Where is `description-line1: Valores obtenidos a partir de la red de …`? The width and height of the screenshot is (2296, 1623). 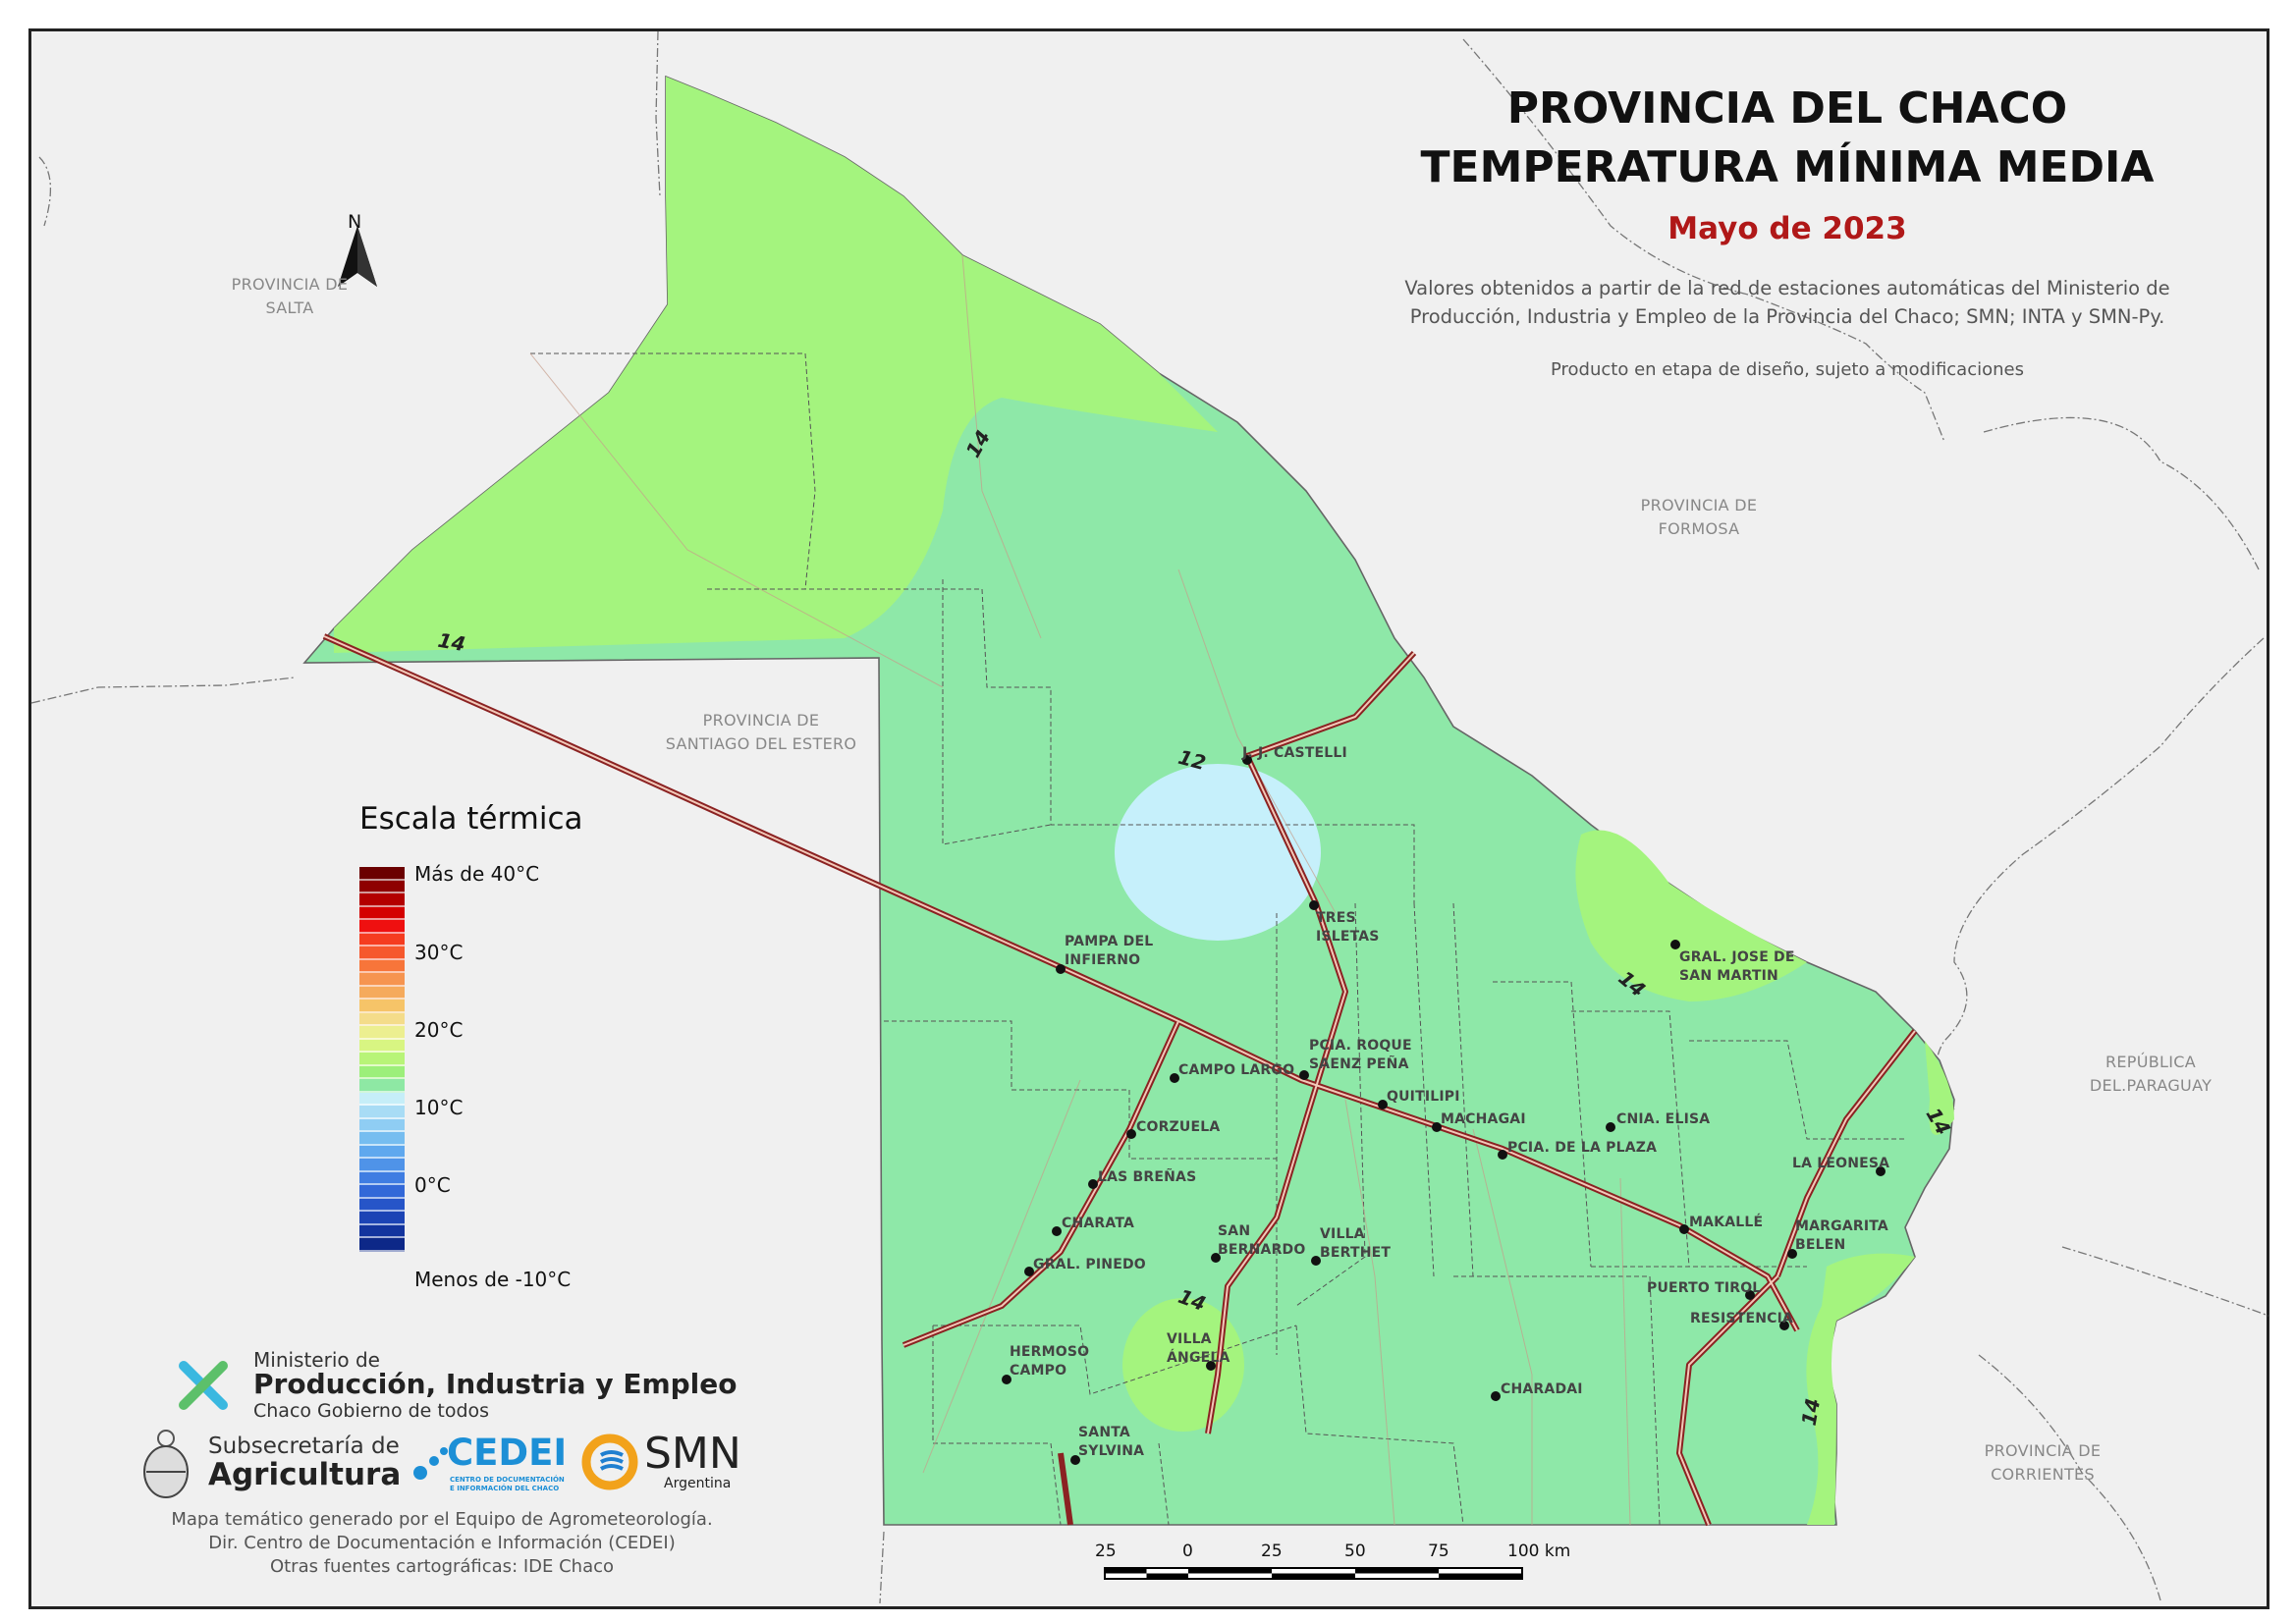
description-line1: Valores obtenidos a partir de la red de … is located at coordinates (1787, 288).